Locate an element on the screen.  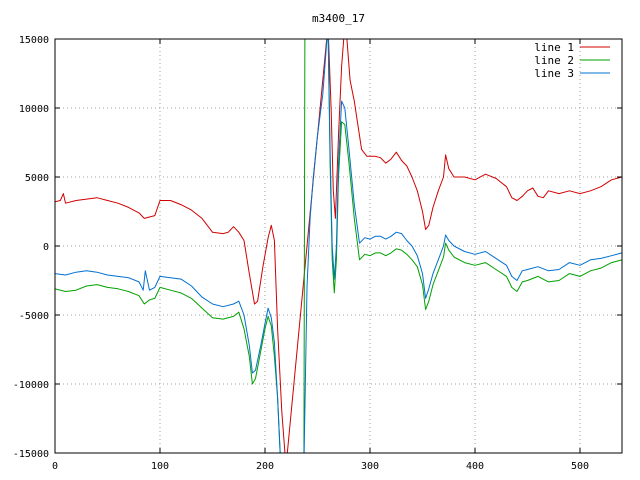
y-tick-label: -5000 is located at coordinates (34, 316).